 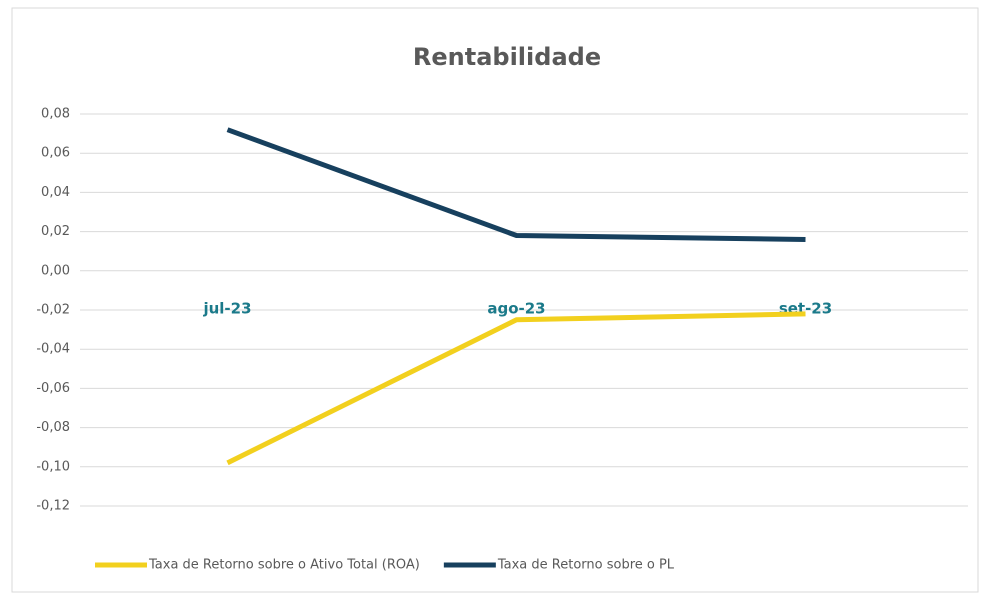 What do you see at coordinates (55, 231) in the screenshot?
I see `y-tick-label: 0,02` at bounding box center [55, 231].